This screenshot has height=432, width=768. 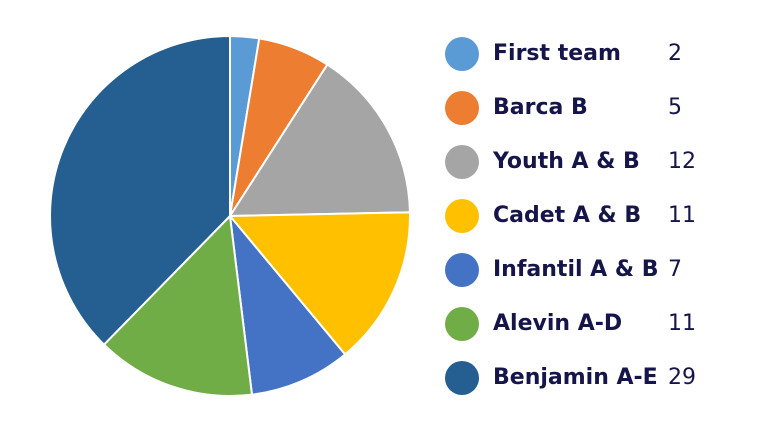 What do you see at coordinates (675, 269) in the screenshot?
I see `legend-value: 7` at bounding box center [675, 269].